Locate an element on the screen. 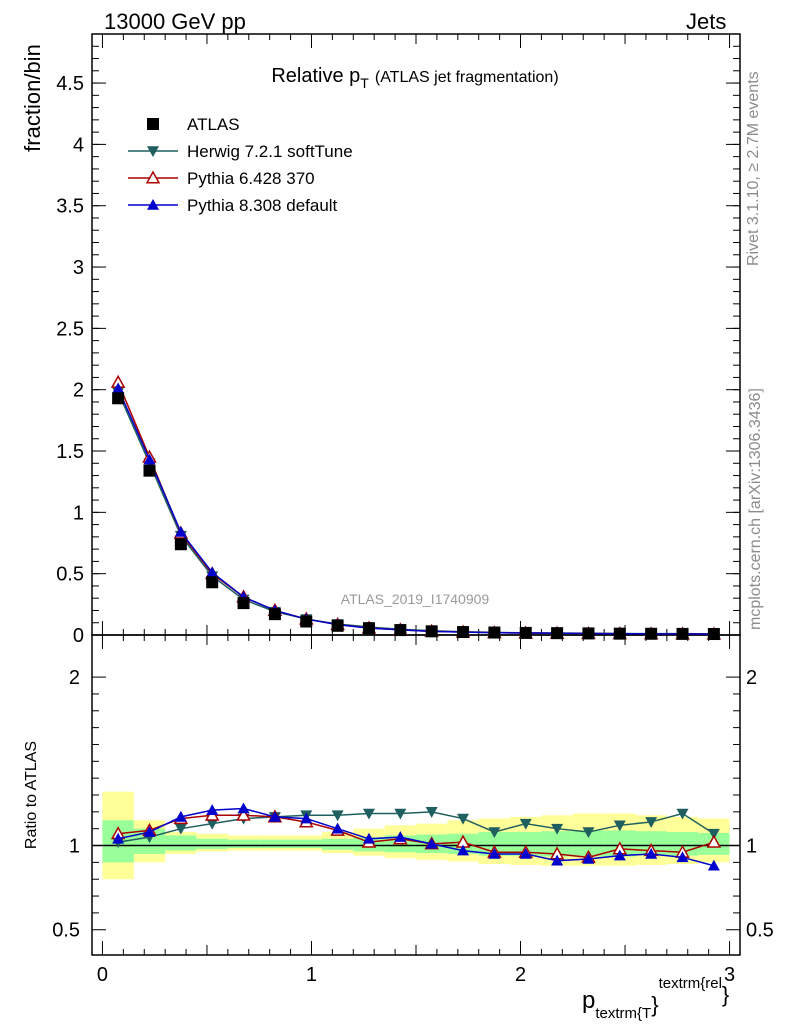 The image size is (786, 1024). ratio-line-pythia6 is located at coordinates (416, 836).